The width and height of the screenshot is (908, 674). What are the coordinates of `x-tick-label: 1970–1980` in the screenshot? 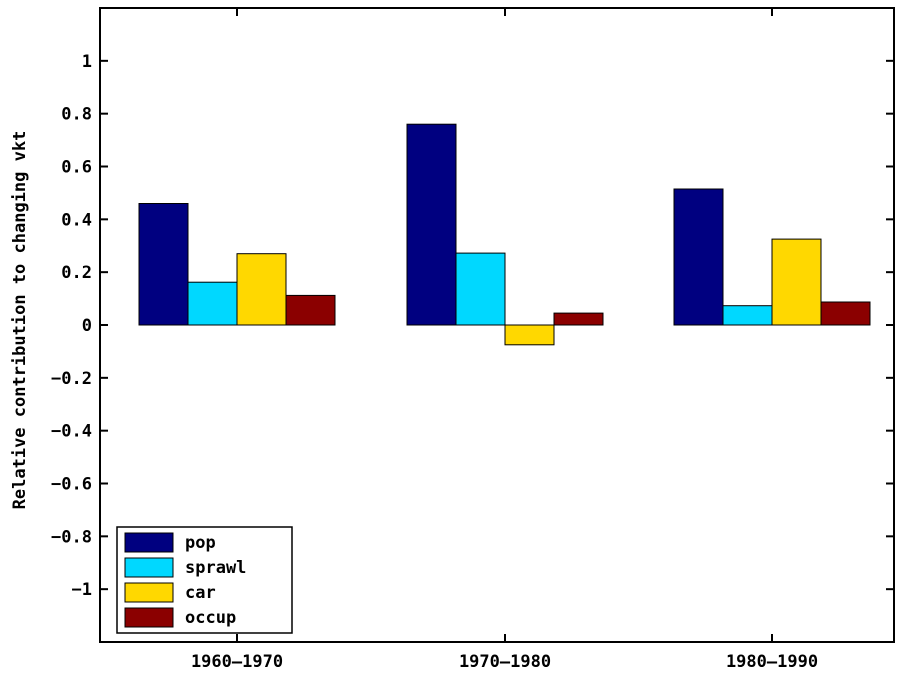 It's located at (505, 662).